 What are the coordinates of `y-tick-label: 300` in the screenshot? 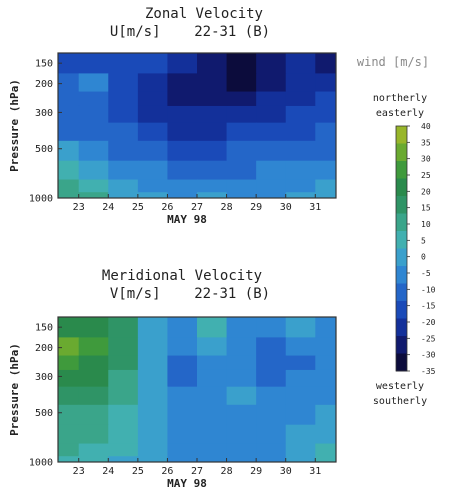 It's located at (44, 113).